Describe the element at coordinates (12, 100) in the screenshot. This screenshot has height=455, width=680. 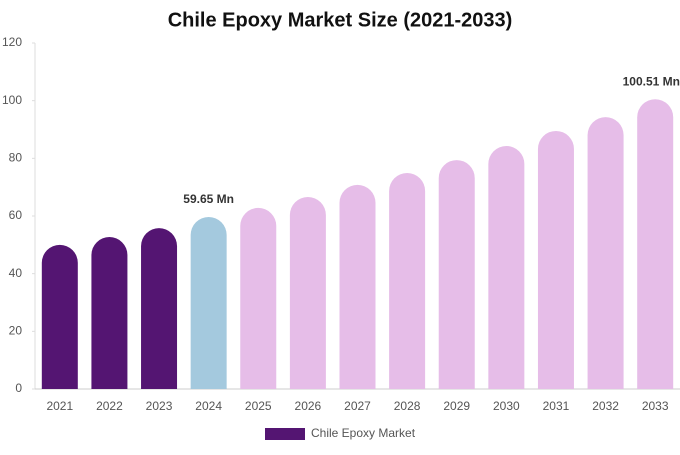
I see `y-tick-label: 100` at that location.